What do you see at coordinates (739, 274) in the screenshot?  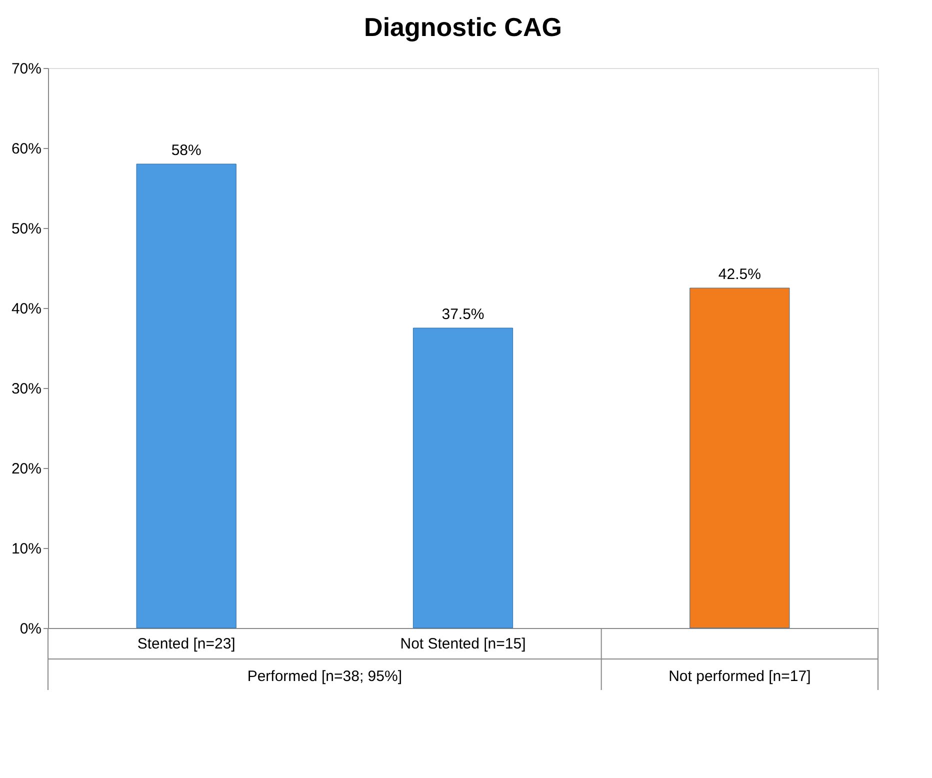 I see `data-label: 42.5%` at bounding box center [739, 274].